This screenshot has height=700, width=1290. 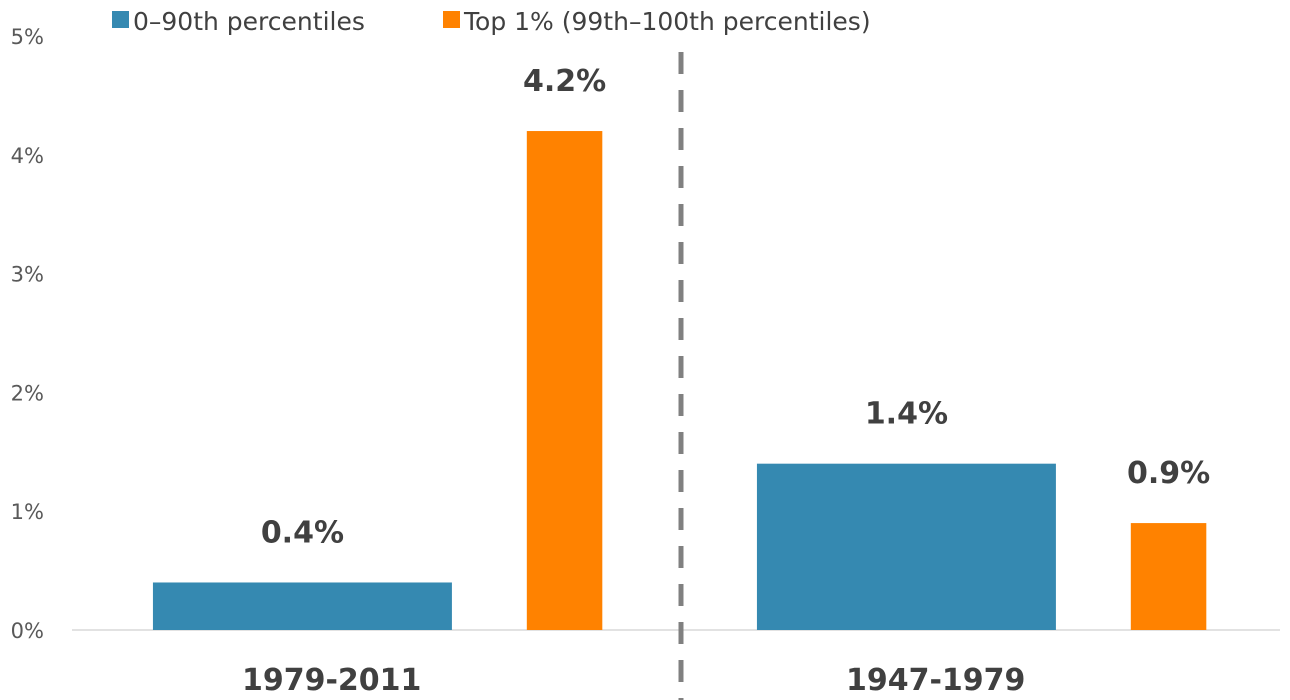 I want to click on data-label: 4.2%, so click(x=564, y=81).